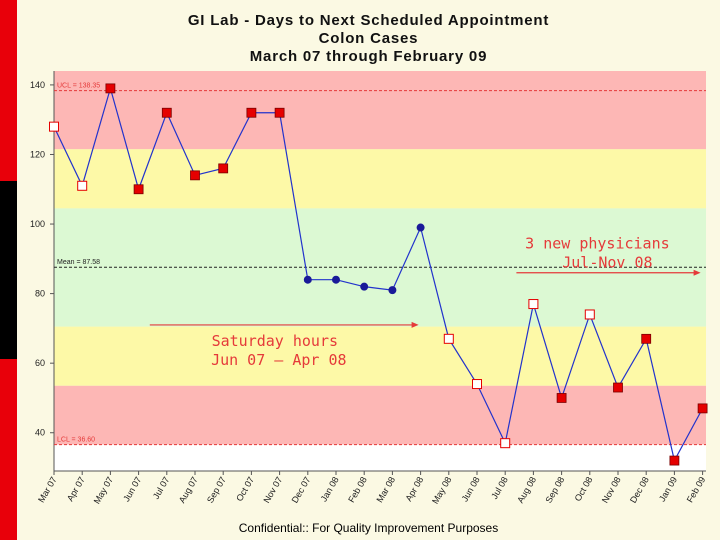  I want to click on y-tick-label: 140, so click(37, 85).